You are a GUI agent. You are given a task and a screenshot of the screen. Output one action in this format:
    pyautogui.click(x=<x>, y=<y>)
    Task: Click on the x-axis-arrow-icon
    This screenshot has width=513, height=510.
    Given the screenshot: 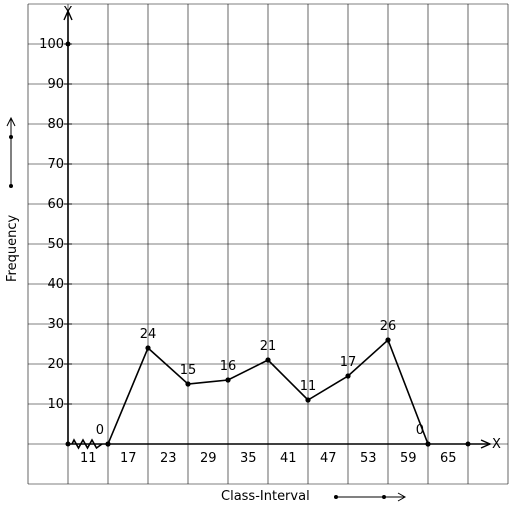 What is the action you would take?
    pyautogui.click(x=486, y=444)
    